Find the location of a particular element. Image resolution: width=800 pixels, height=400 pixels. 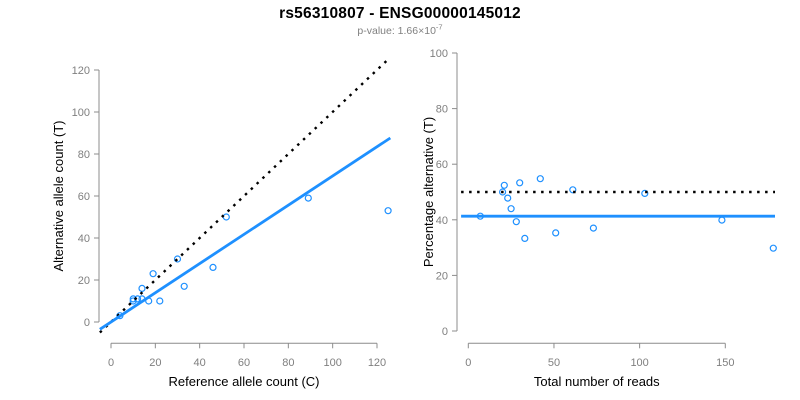

y-axis-title: Percentage alternative (T) is located at coordinates (428, 192).